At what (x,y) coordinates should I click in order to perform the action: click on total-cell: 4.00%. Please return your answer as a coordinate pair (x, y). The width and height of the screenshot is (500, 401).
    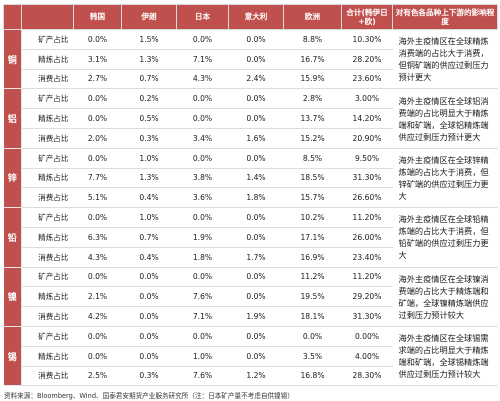
    Looking at the image, I should click on (367, 356).